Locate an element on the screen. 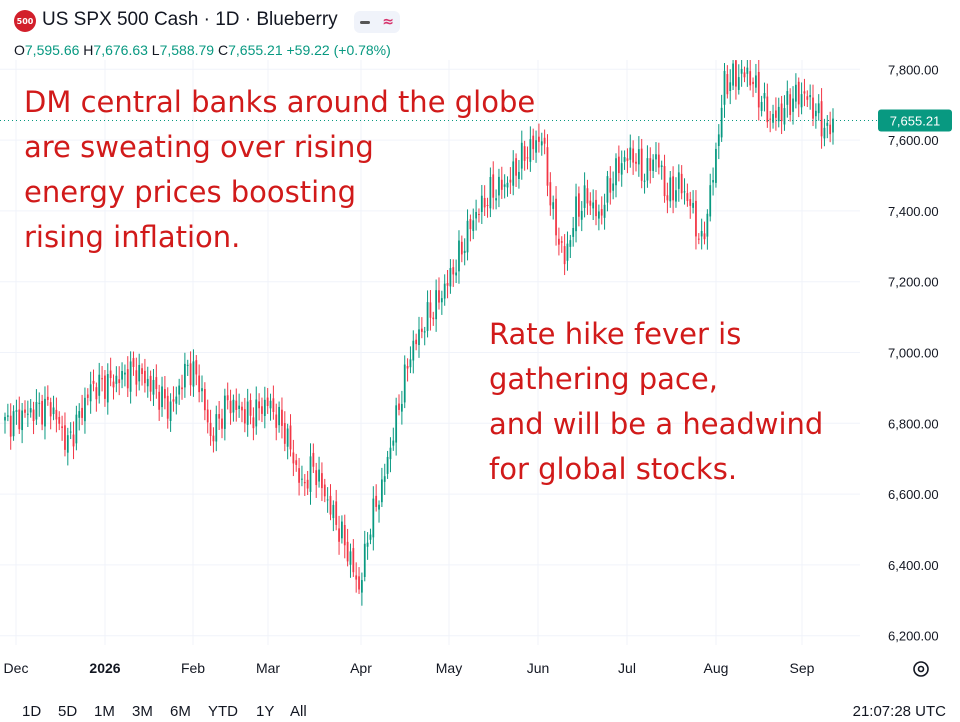 The width and height of the screenshot is (960, 722). range-3m: 3M is located at coordinates (142, 711).